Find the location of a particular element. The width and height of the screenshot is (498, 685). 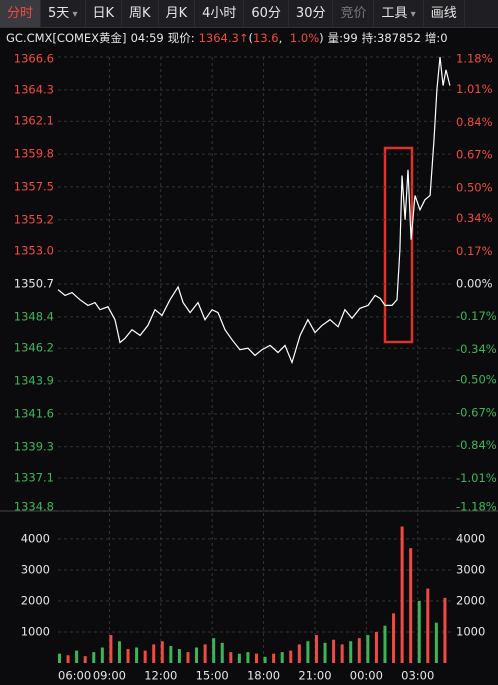

vol-tick-label-right: 1000 is located at coordinates (470, 631).